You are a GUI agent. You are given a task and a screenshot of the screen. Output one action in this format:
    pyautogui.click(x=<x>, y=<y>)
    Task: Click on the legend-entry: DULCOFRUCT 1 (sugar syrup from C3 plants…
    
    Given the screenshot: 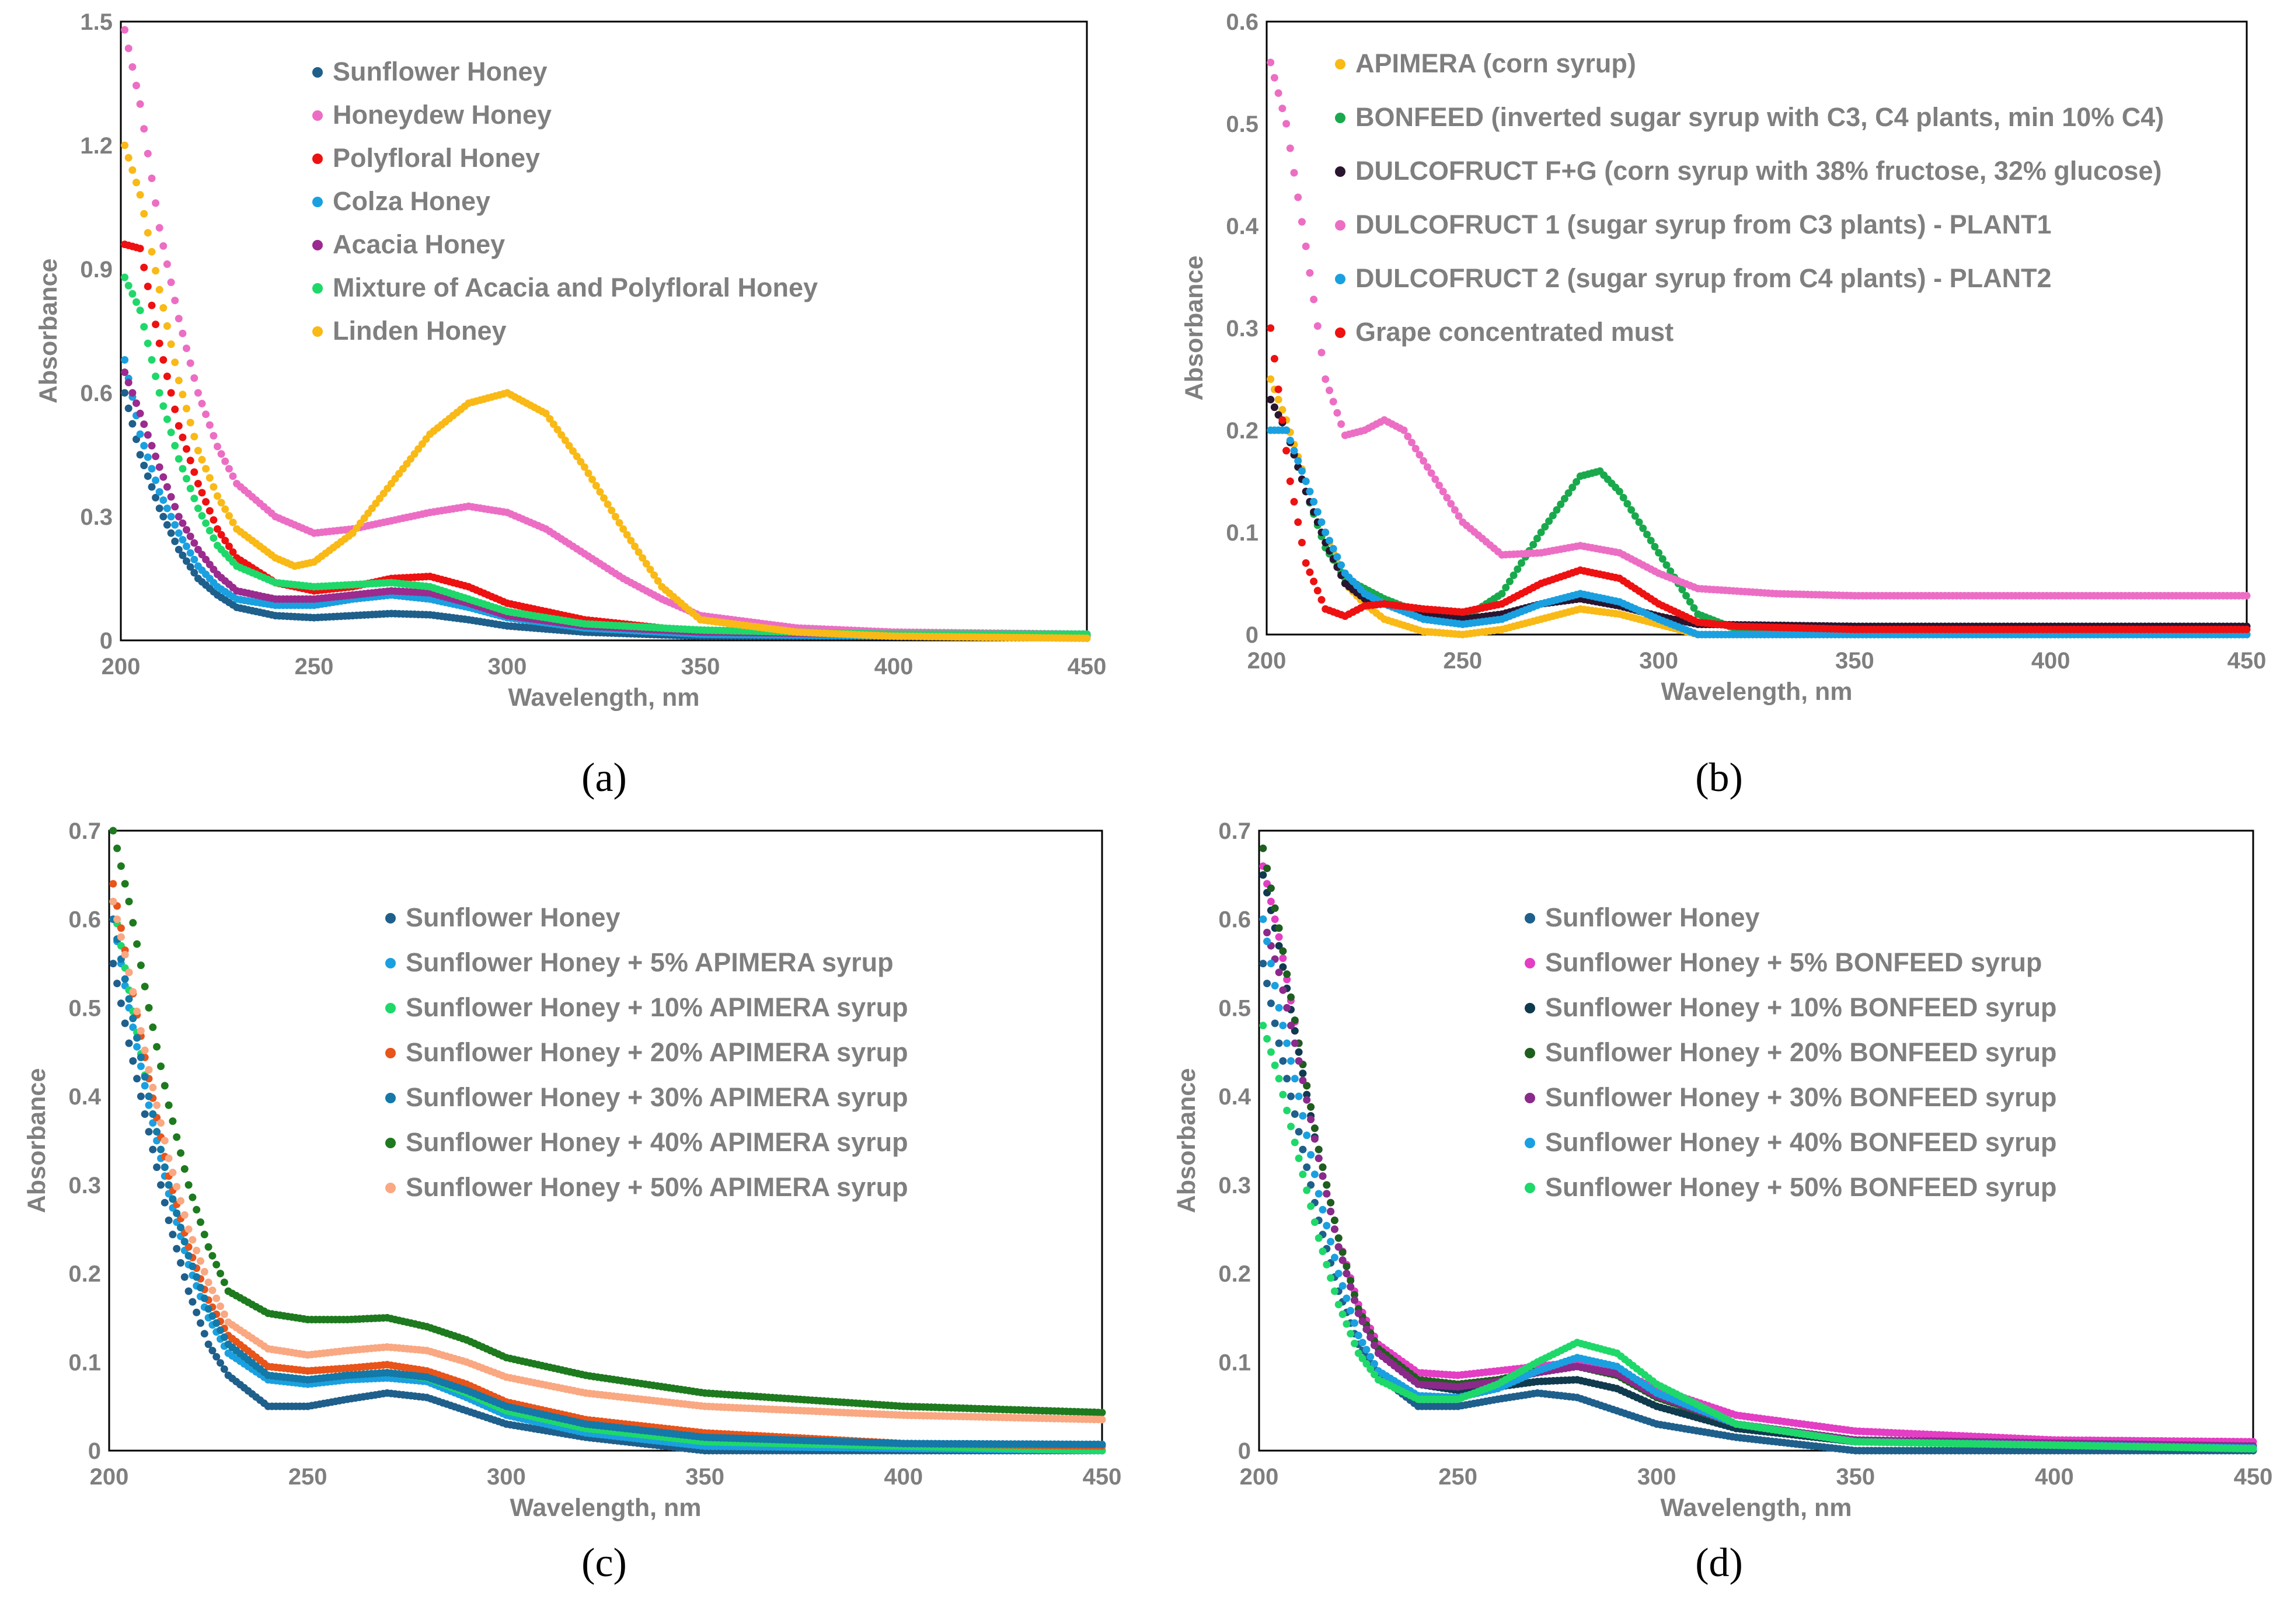 What is the action you would take?
    pyautogui.click(x=1703, y=224)
    